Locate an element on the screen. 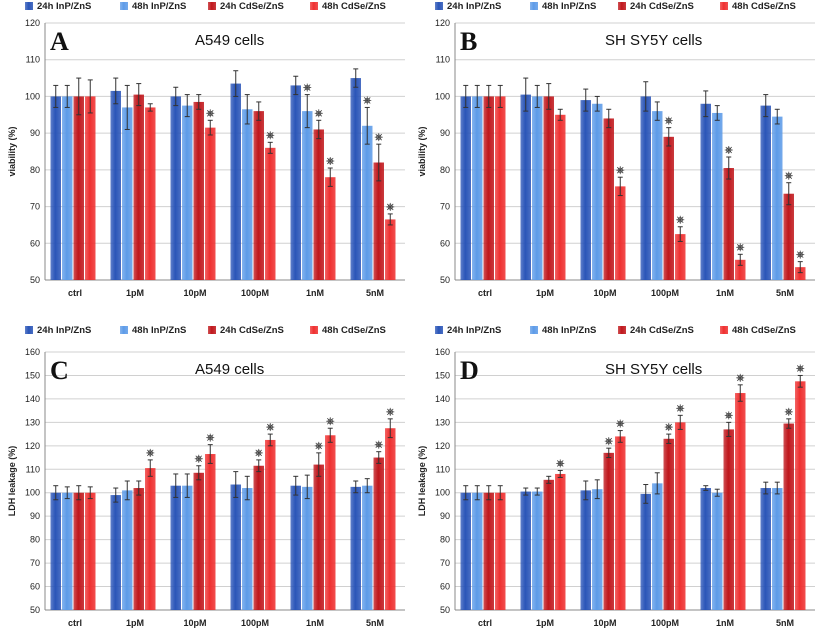 This screenshot has height=636, width=817. x-tick-label: 1pM is located at coordinates (545, 623).